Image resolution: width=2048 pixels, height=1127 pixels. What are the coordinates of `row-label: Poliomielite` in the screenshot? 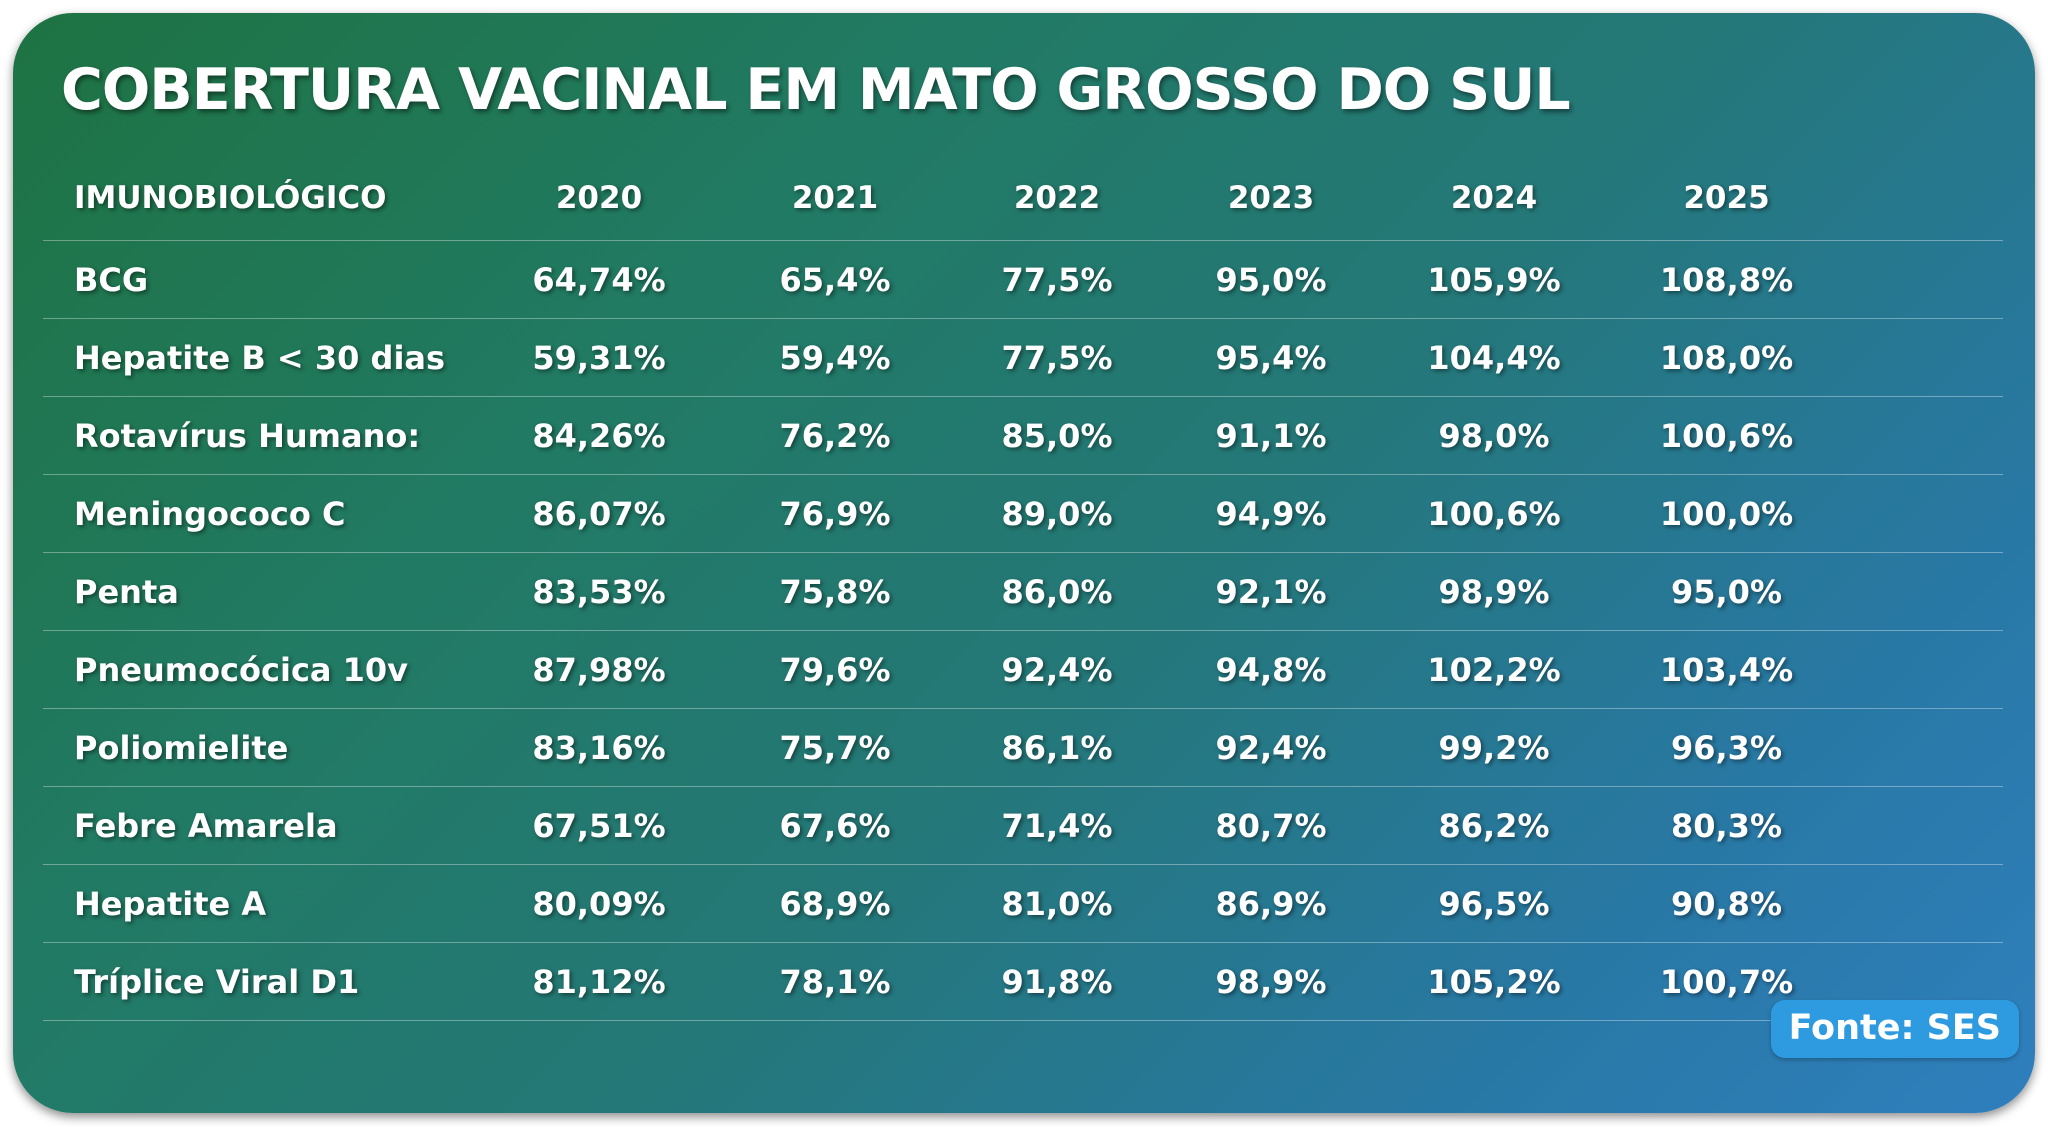 It's located at (255, 747).